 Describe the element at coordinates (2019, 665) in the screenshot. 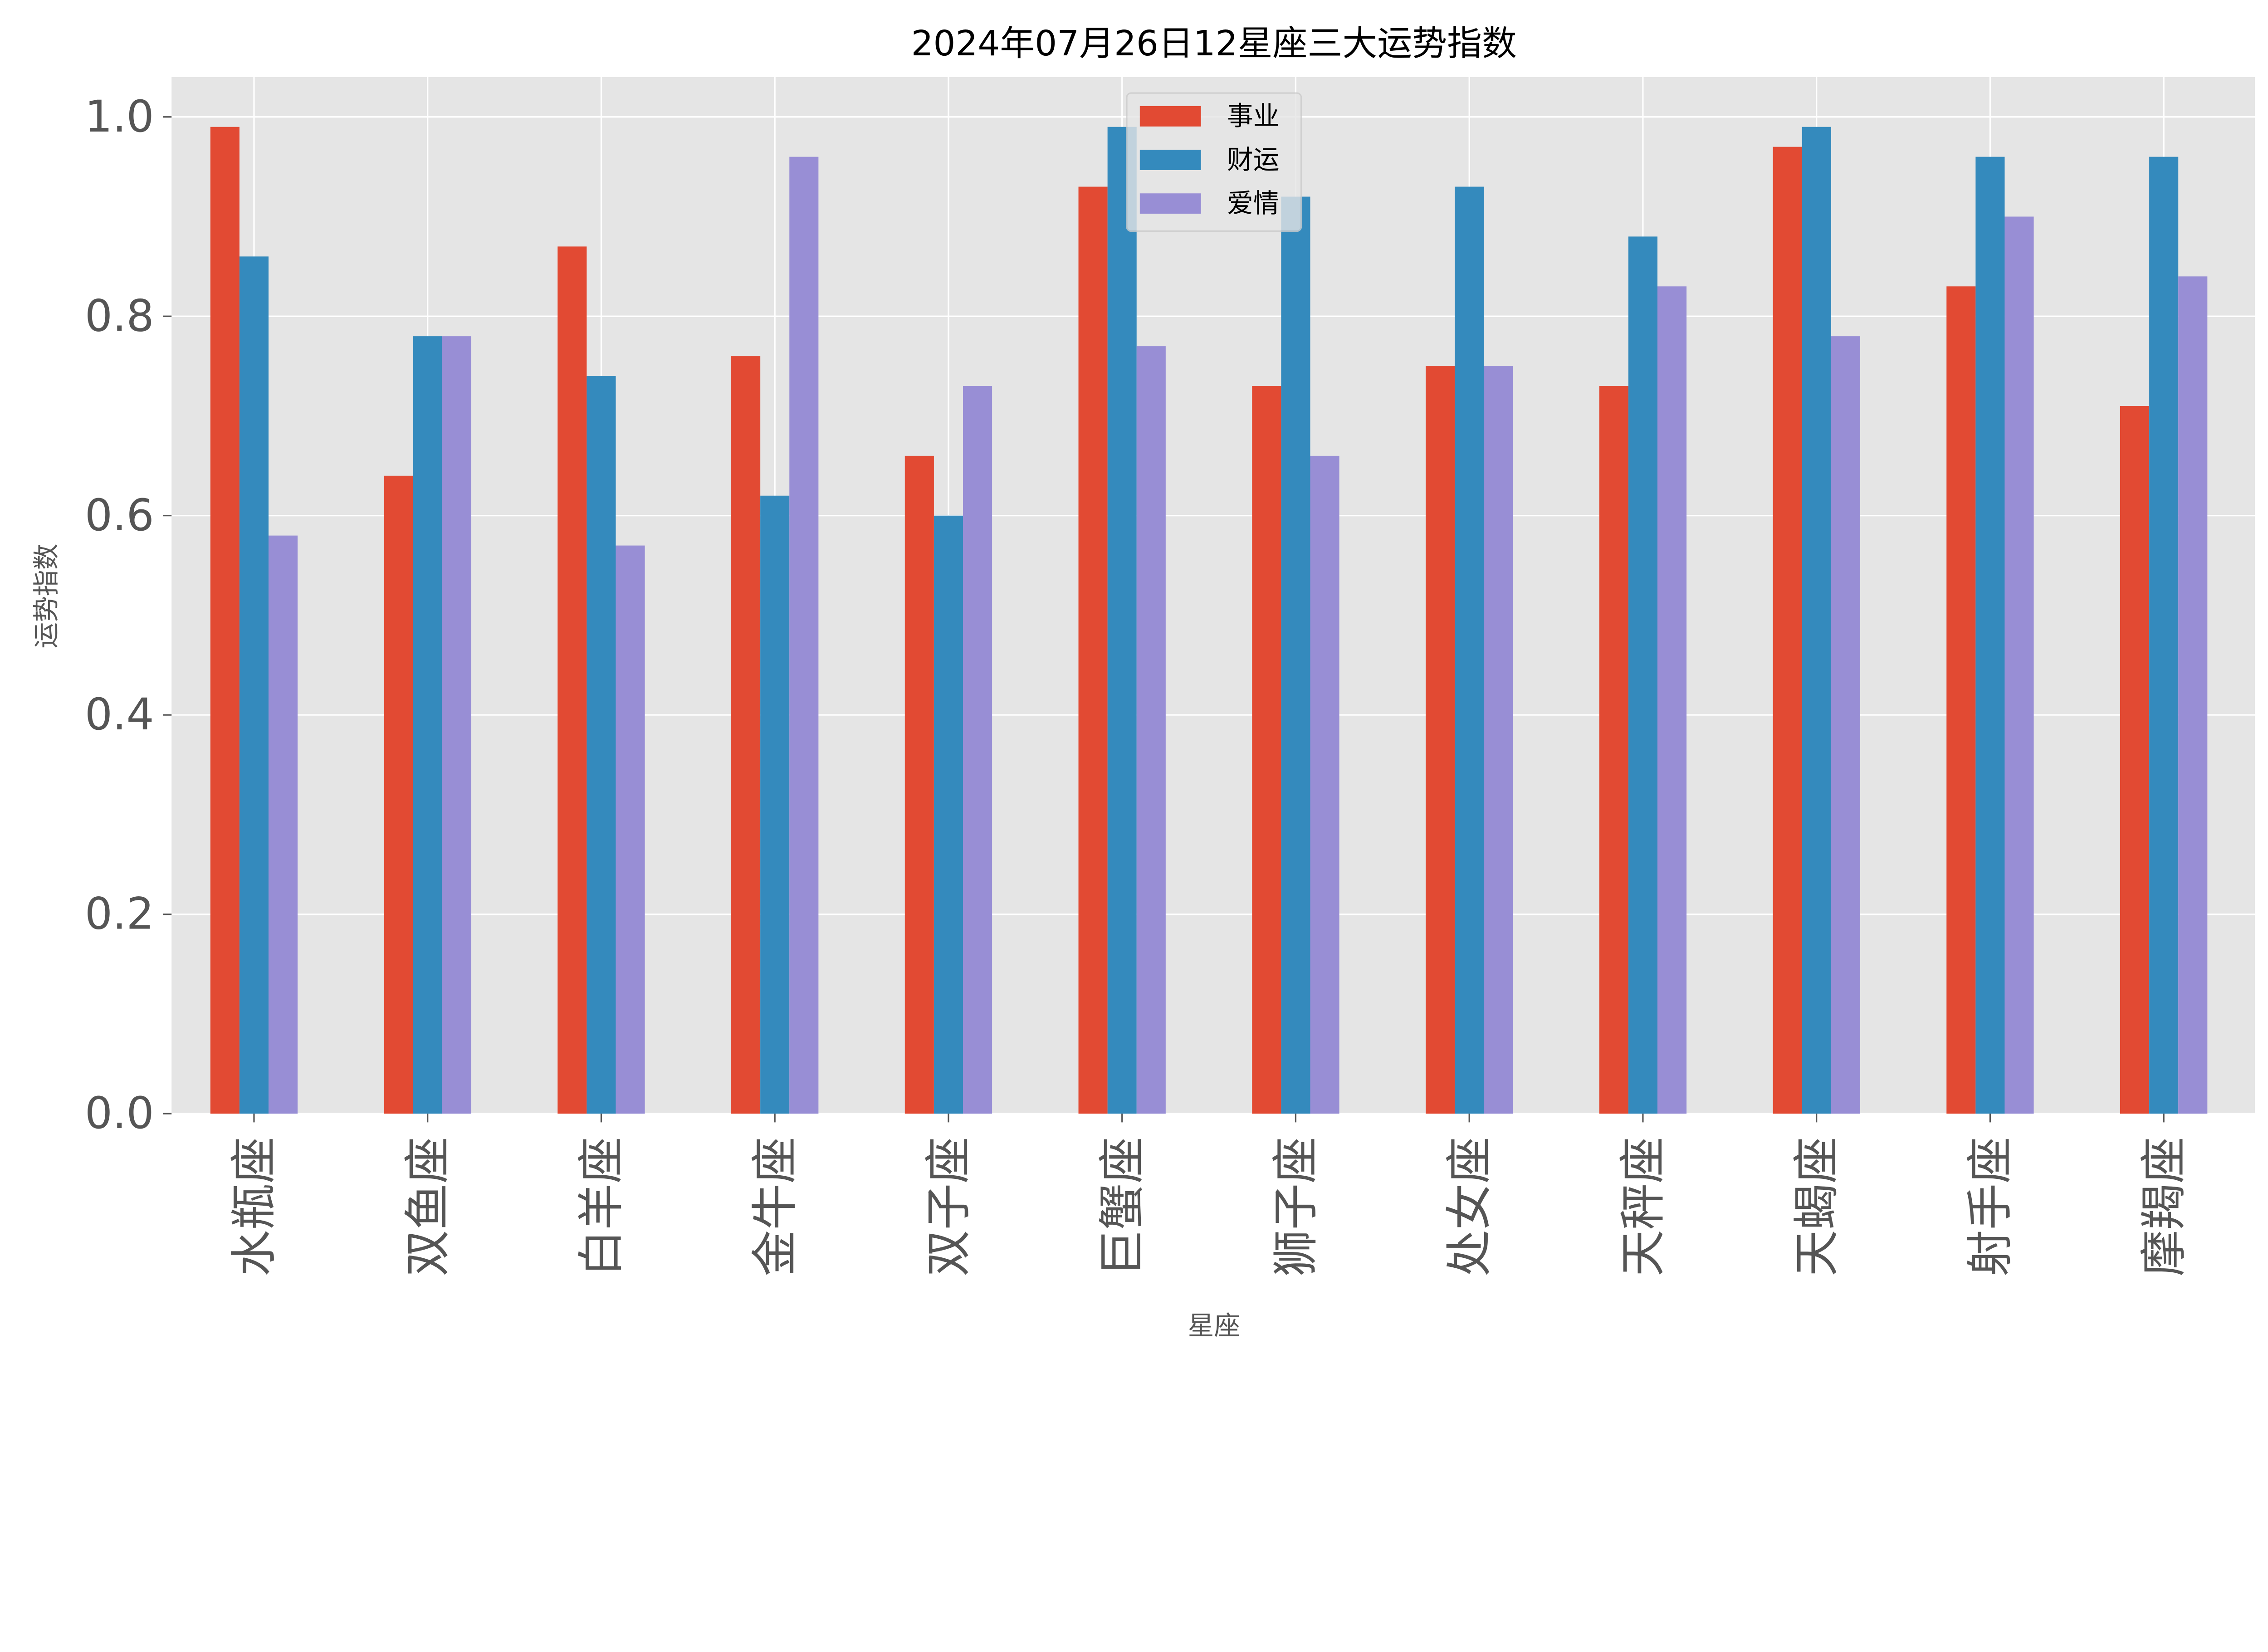

I see `bar-3-射手座` at that location.